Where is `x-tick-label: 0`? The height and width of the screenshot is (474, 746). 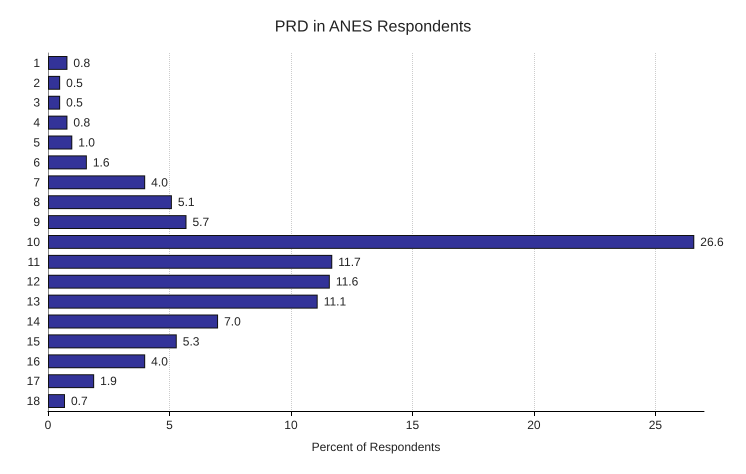 x-tick-label: 0 is located at coordinates (48, 425).